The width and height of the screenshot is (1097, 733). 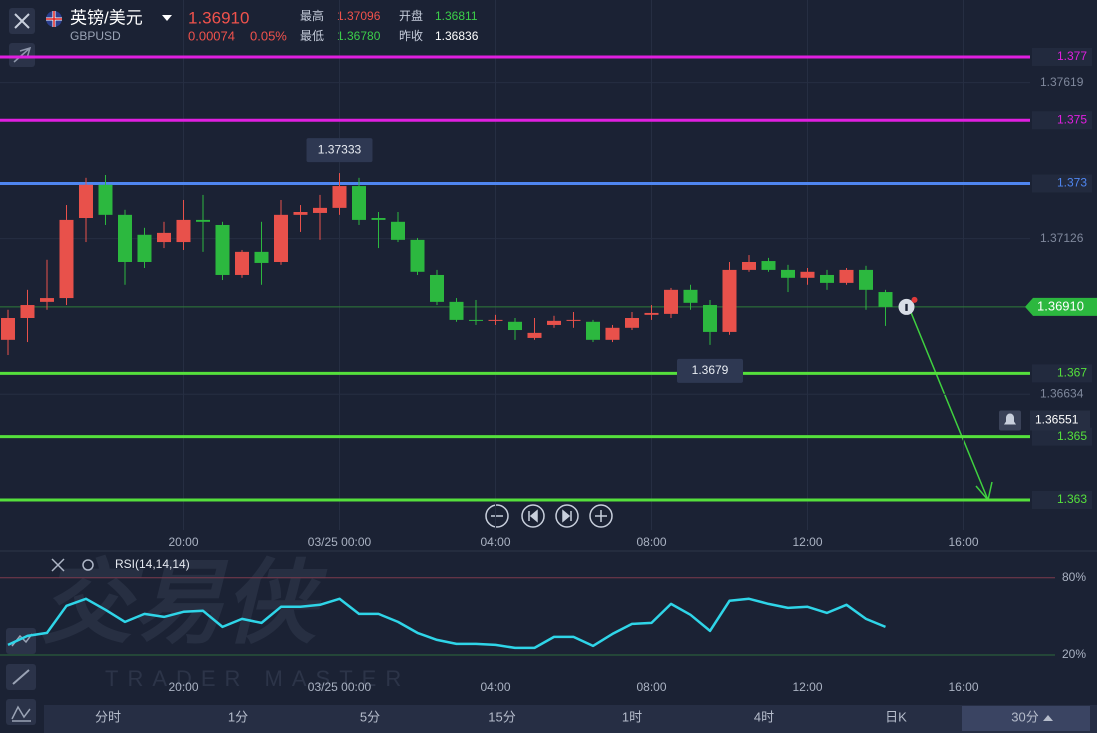 What do you see at coordinates (1062, 393) in the screenshot?
I see `y-tick-label: 1.36634` at bounding box center [1062, 393].